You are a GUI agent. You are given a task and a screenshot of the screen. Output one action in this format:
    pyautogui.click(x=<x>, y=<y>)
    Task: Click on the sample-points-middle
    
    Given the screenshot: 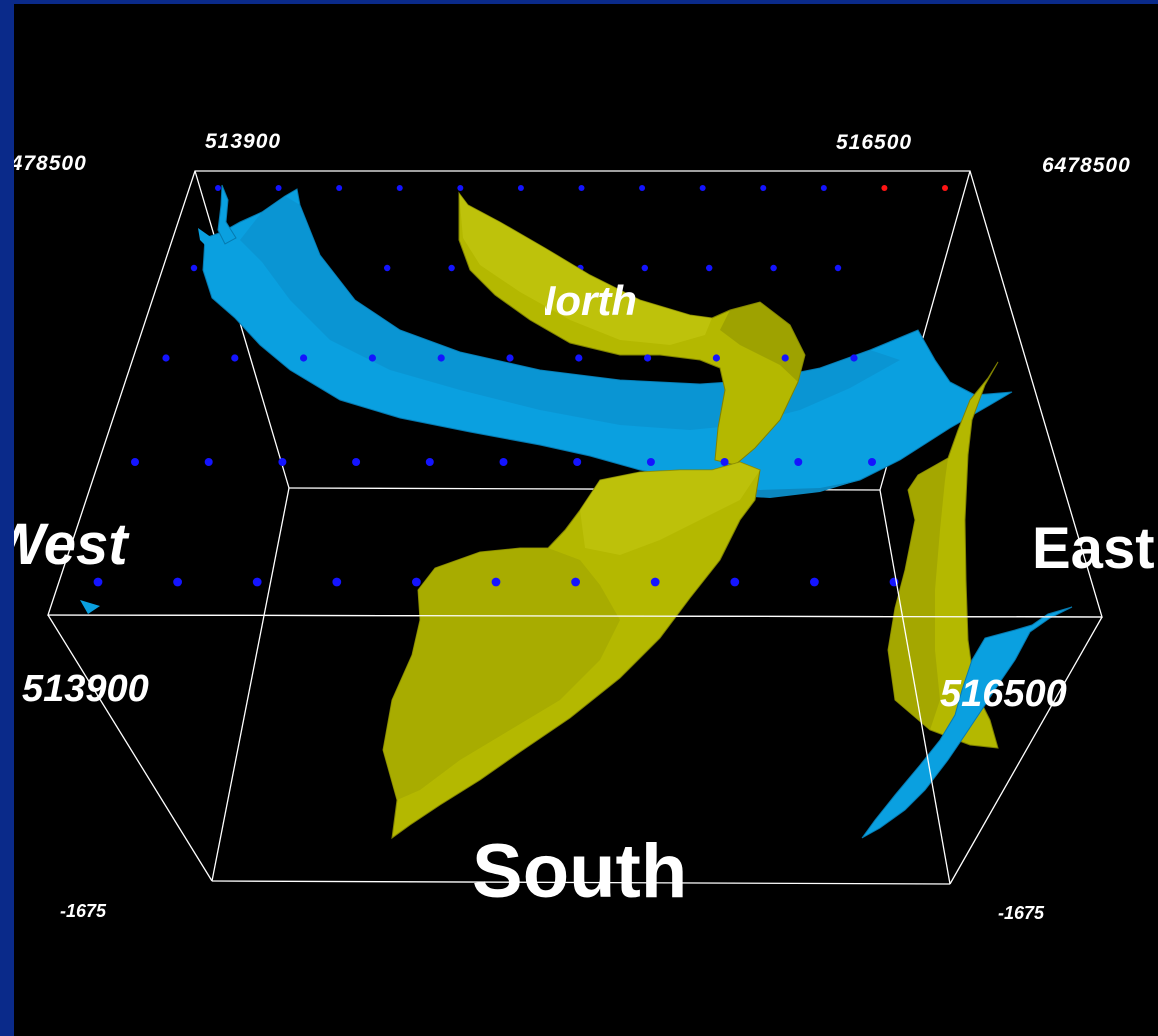 What is the action you would take?
    pyautogui.click(x=503, y=410)
    